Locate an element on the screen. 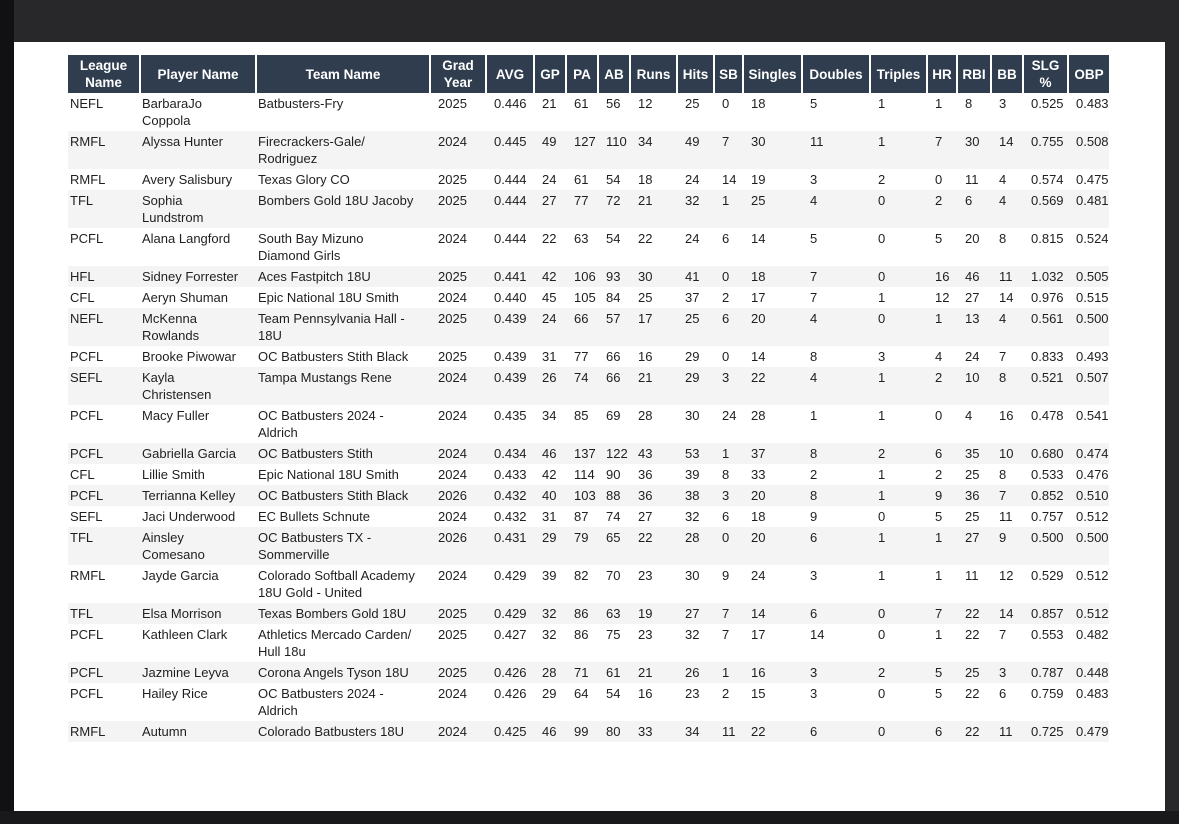 The height and width of the screenshot is (824, 1179). cell-doubles: 7 is located at coordinates (814, 297).